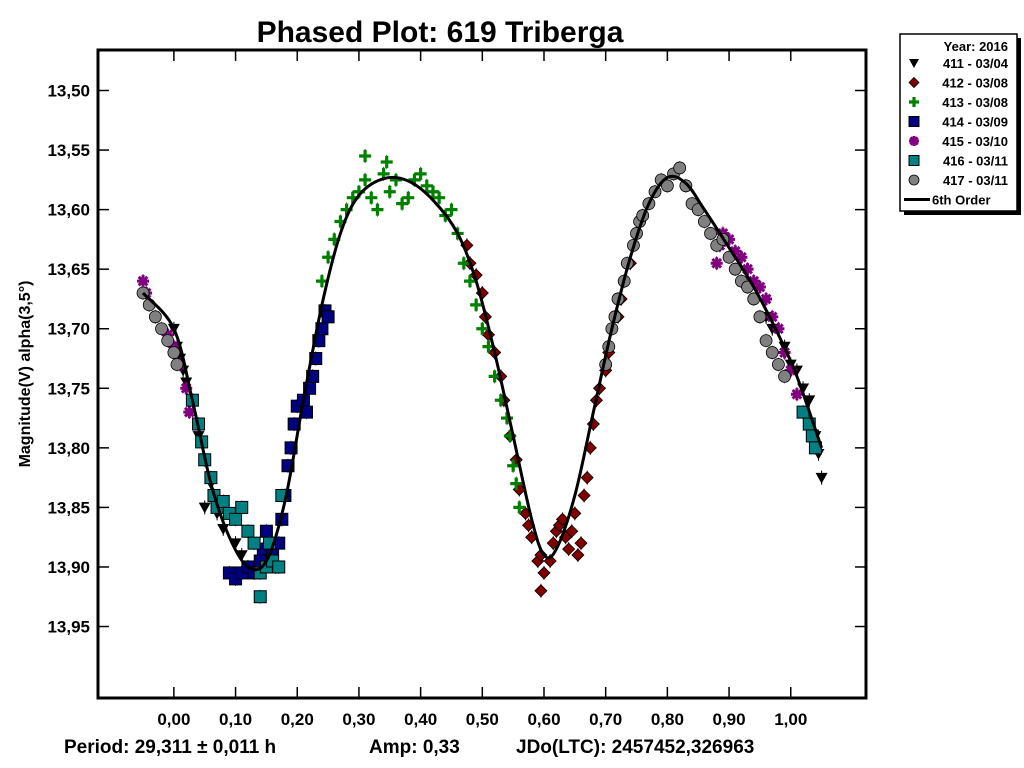  What do you see at coordinates (635, 747) in the screenshot?
I see `footer-epoch: JDo(LTC): 2457452,326963` at bounding box center [635, 747].